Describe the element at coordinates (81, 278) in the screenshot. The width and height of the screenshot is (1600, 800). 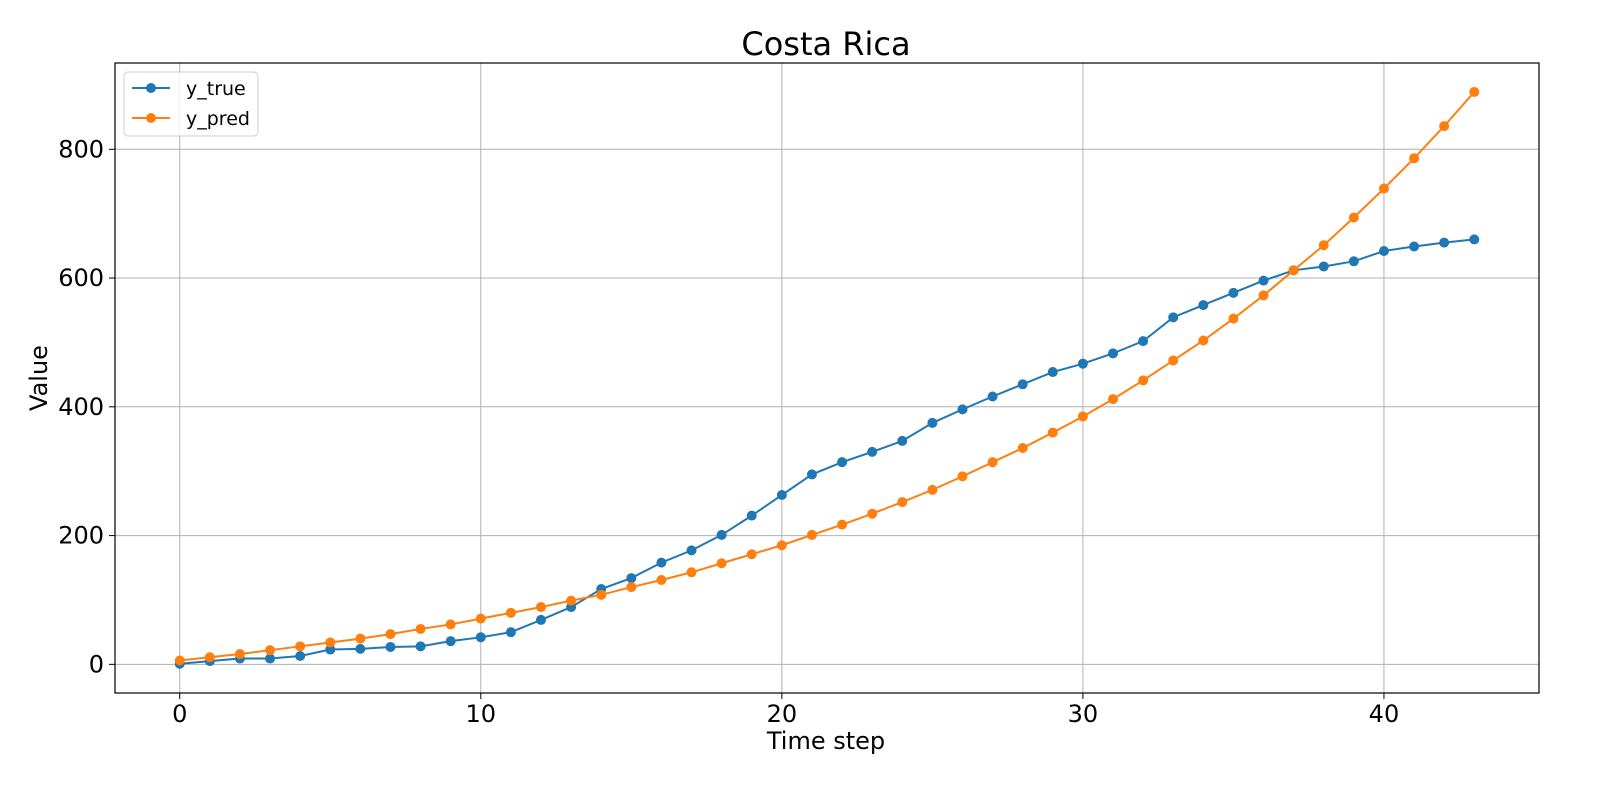
I see `y-tick-label: 600` at that location.